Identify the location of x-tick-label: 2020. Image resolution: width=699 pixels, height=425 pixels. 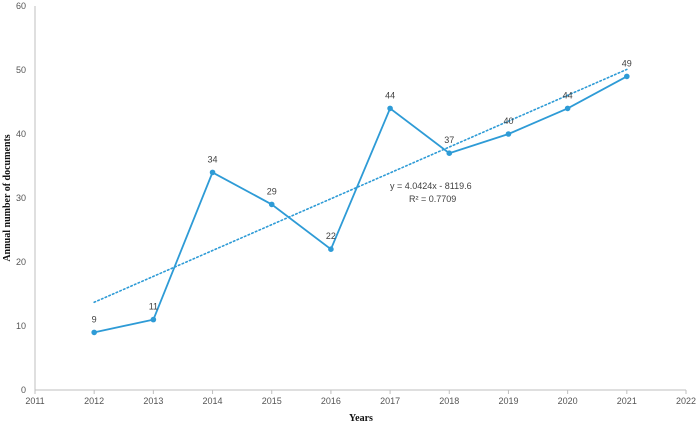
(568, 401).